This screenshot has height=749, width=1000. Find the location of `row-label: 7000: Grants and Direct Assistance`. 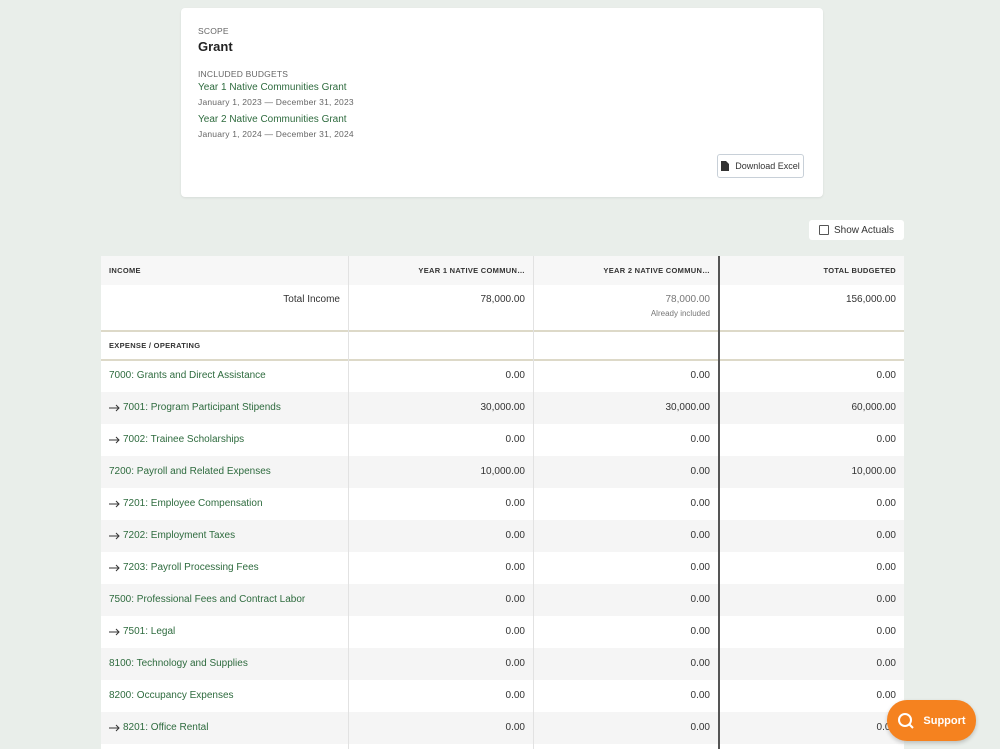

row-label: 7000: Grants and Direct Assistance is located at coordinates (224, 376).